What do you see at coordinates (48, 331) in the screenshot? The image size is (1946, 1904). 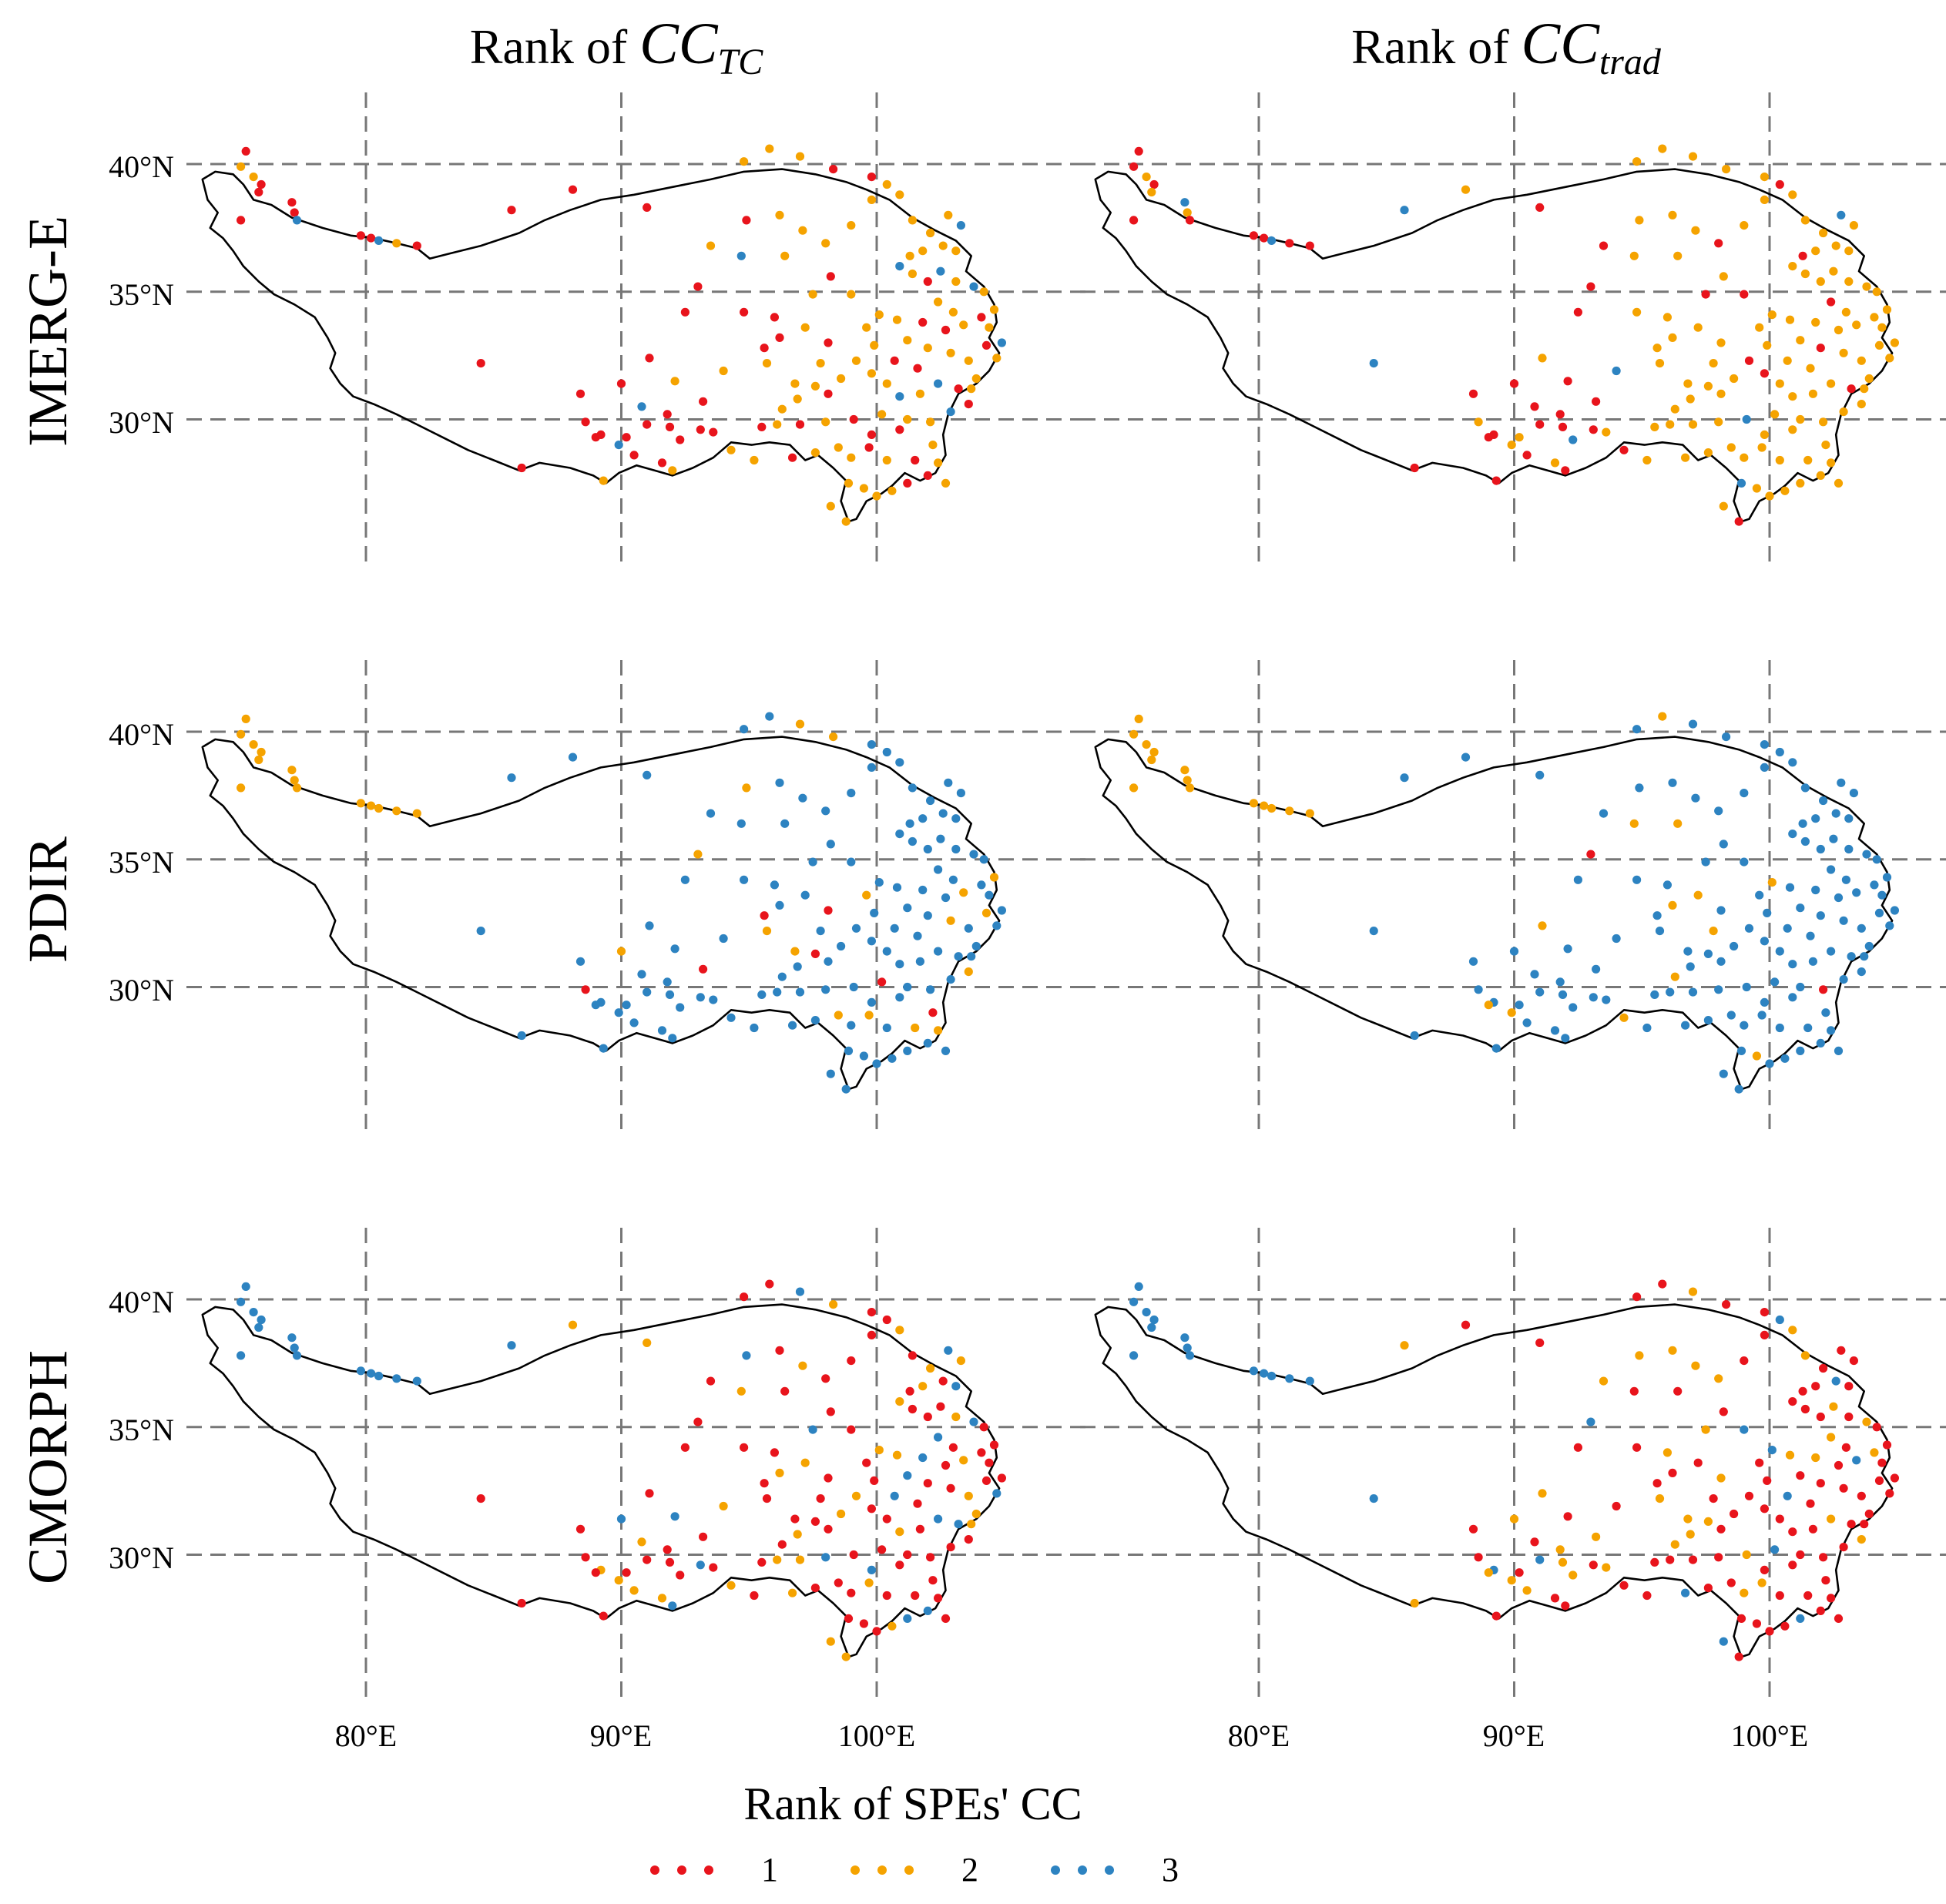 I see `row-label-imerg-e: IMERG-E` at bounding box center [48, 331].